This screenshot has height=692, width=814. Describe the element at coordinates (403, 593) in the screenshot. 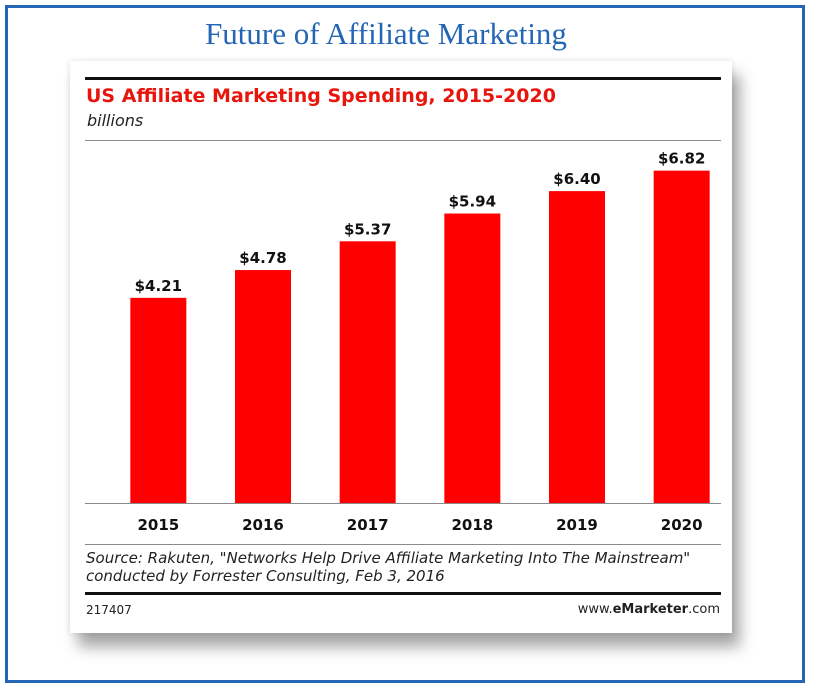

I see `footer-rule` at that location.